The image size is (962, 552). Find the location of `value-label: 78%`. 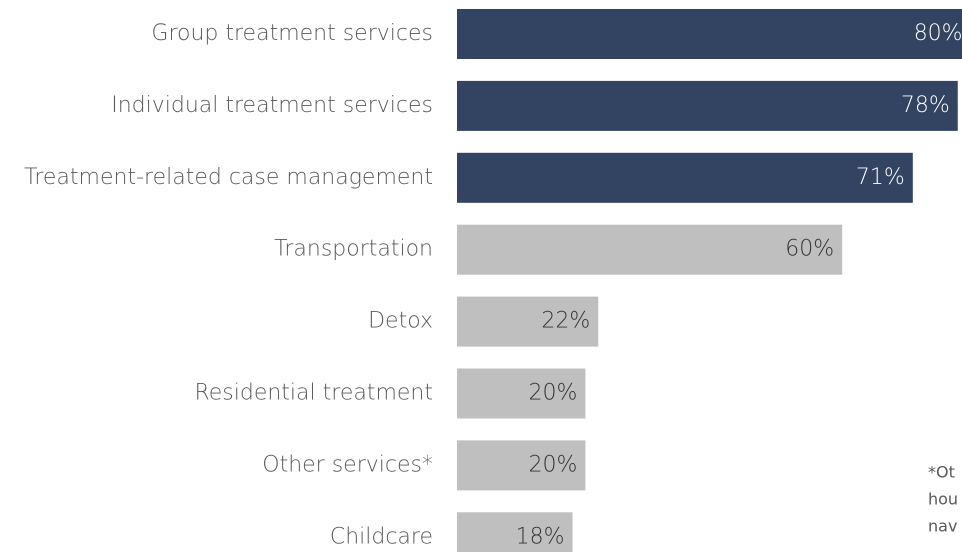

value-label: 78% is located at coordinates (925, 105).